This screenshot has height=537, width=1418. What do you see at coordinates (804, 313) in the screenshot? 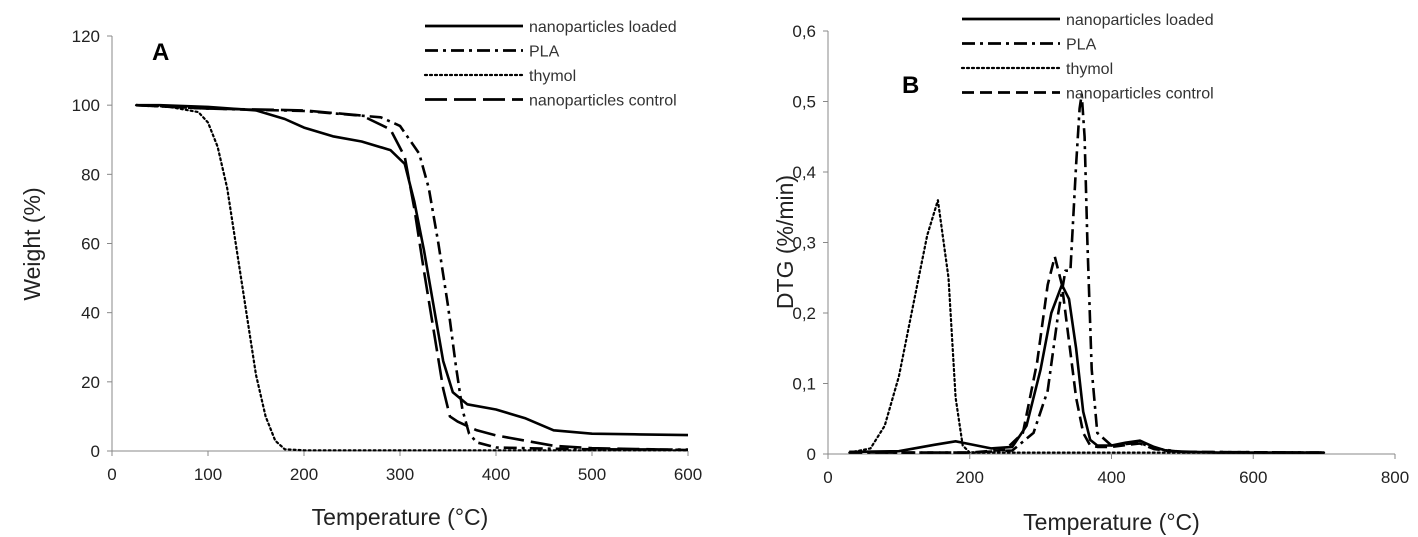
I see `y-tick-label: 0,2` at bounding box center [804, 313].